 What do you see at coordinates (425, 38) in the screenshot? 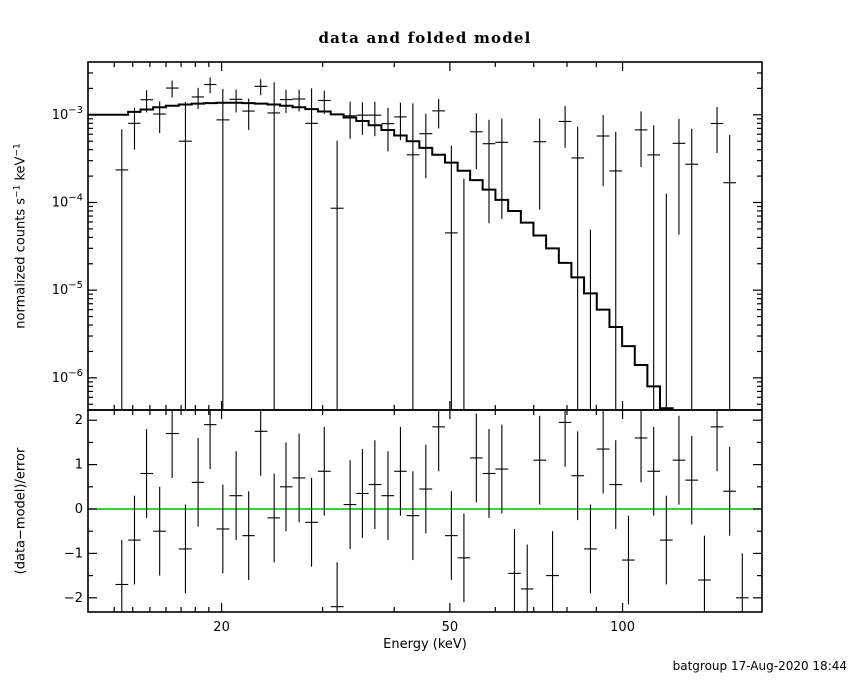
I see `plot-title: data and folded model` at bounding box center [425, 38].